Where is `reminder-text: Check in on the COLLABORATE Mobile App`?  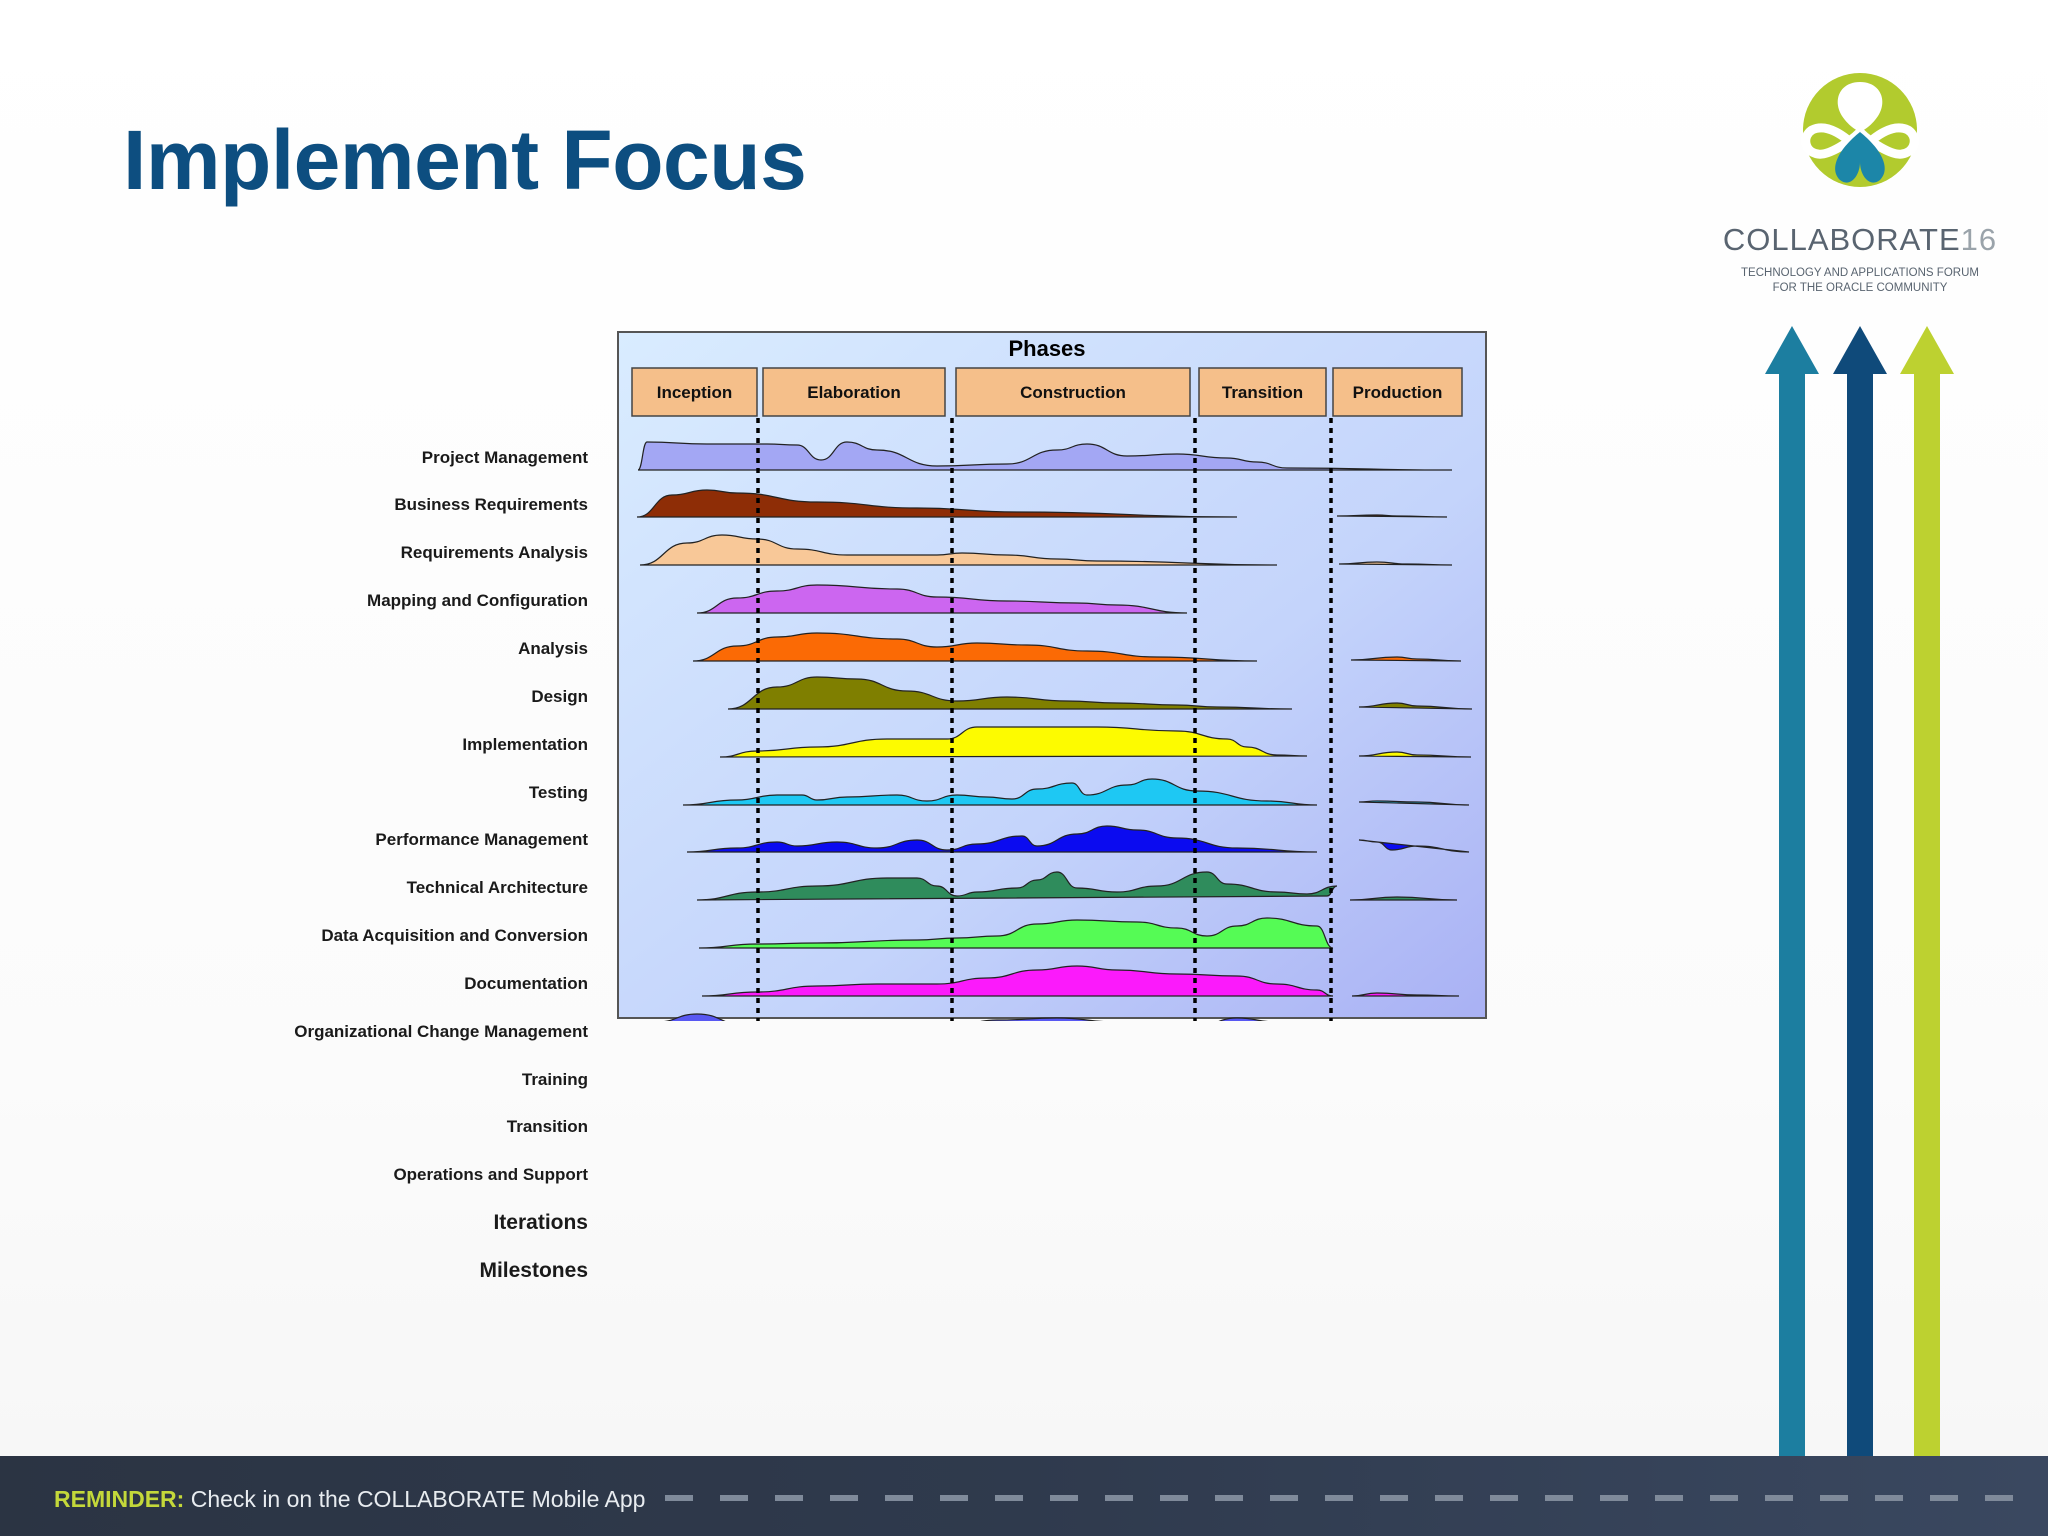
reminder-text: Check in on the COLLABORATE Mobile App is located at coordinates (415, 1499).